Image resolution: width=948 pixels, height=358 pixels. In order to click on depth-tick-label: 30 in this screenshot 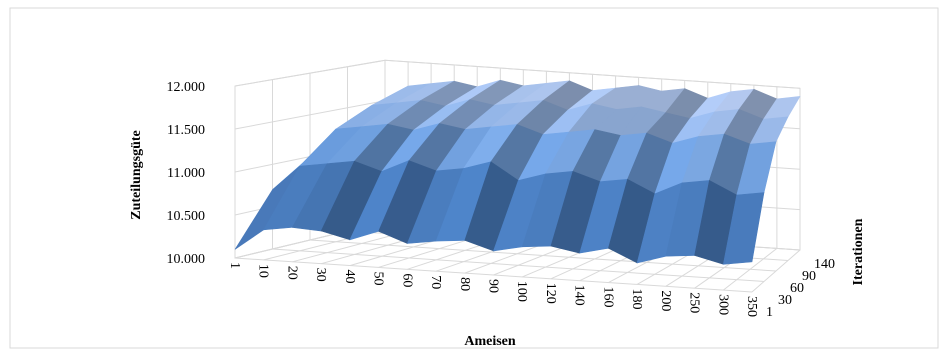, I will do `click(785, 300)`.